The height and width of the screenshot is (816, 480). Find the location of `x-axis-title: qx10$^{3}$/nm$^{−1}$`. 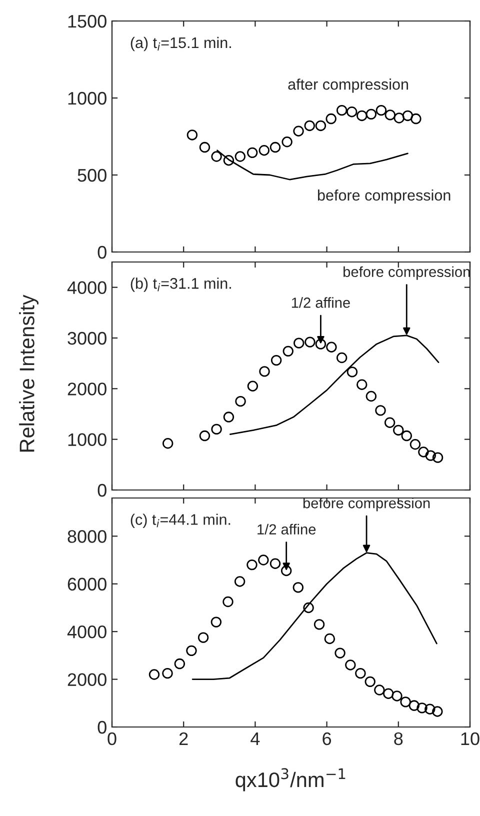

x-axis-title: qx10$^{3}$/nm$^{−1}$ is located at coordinates (291, 780).